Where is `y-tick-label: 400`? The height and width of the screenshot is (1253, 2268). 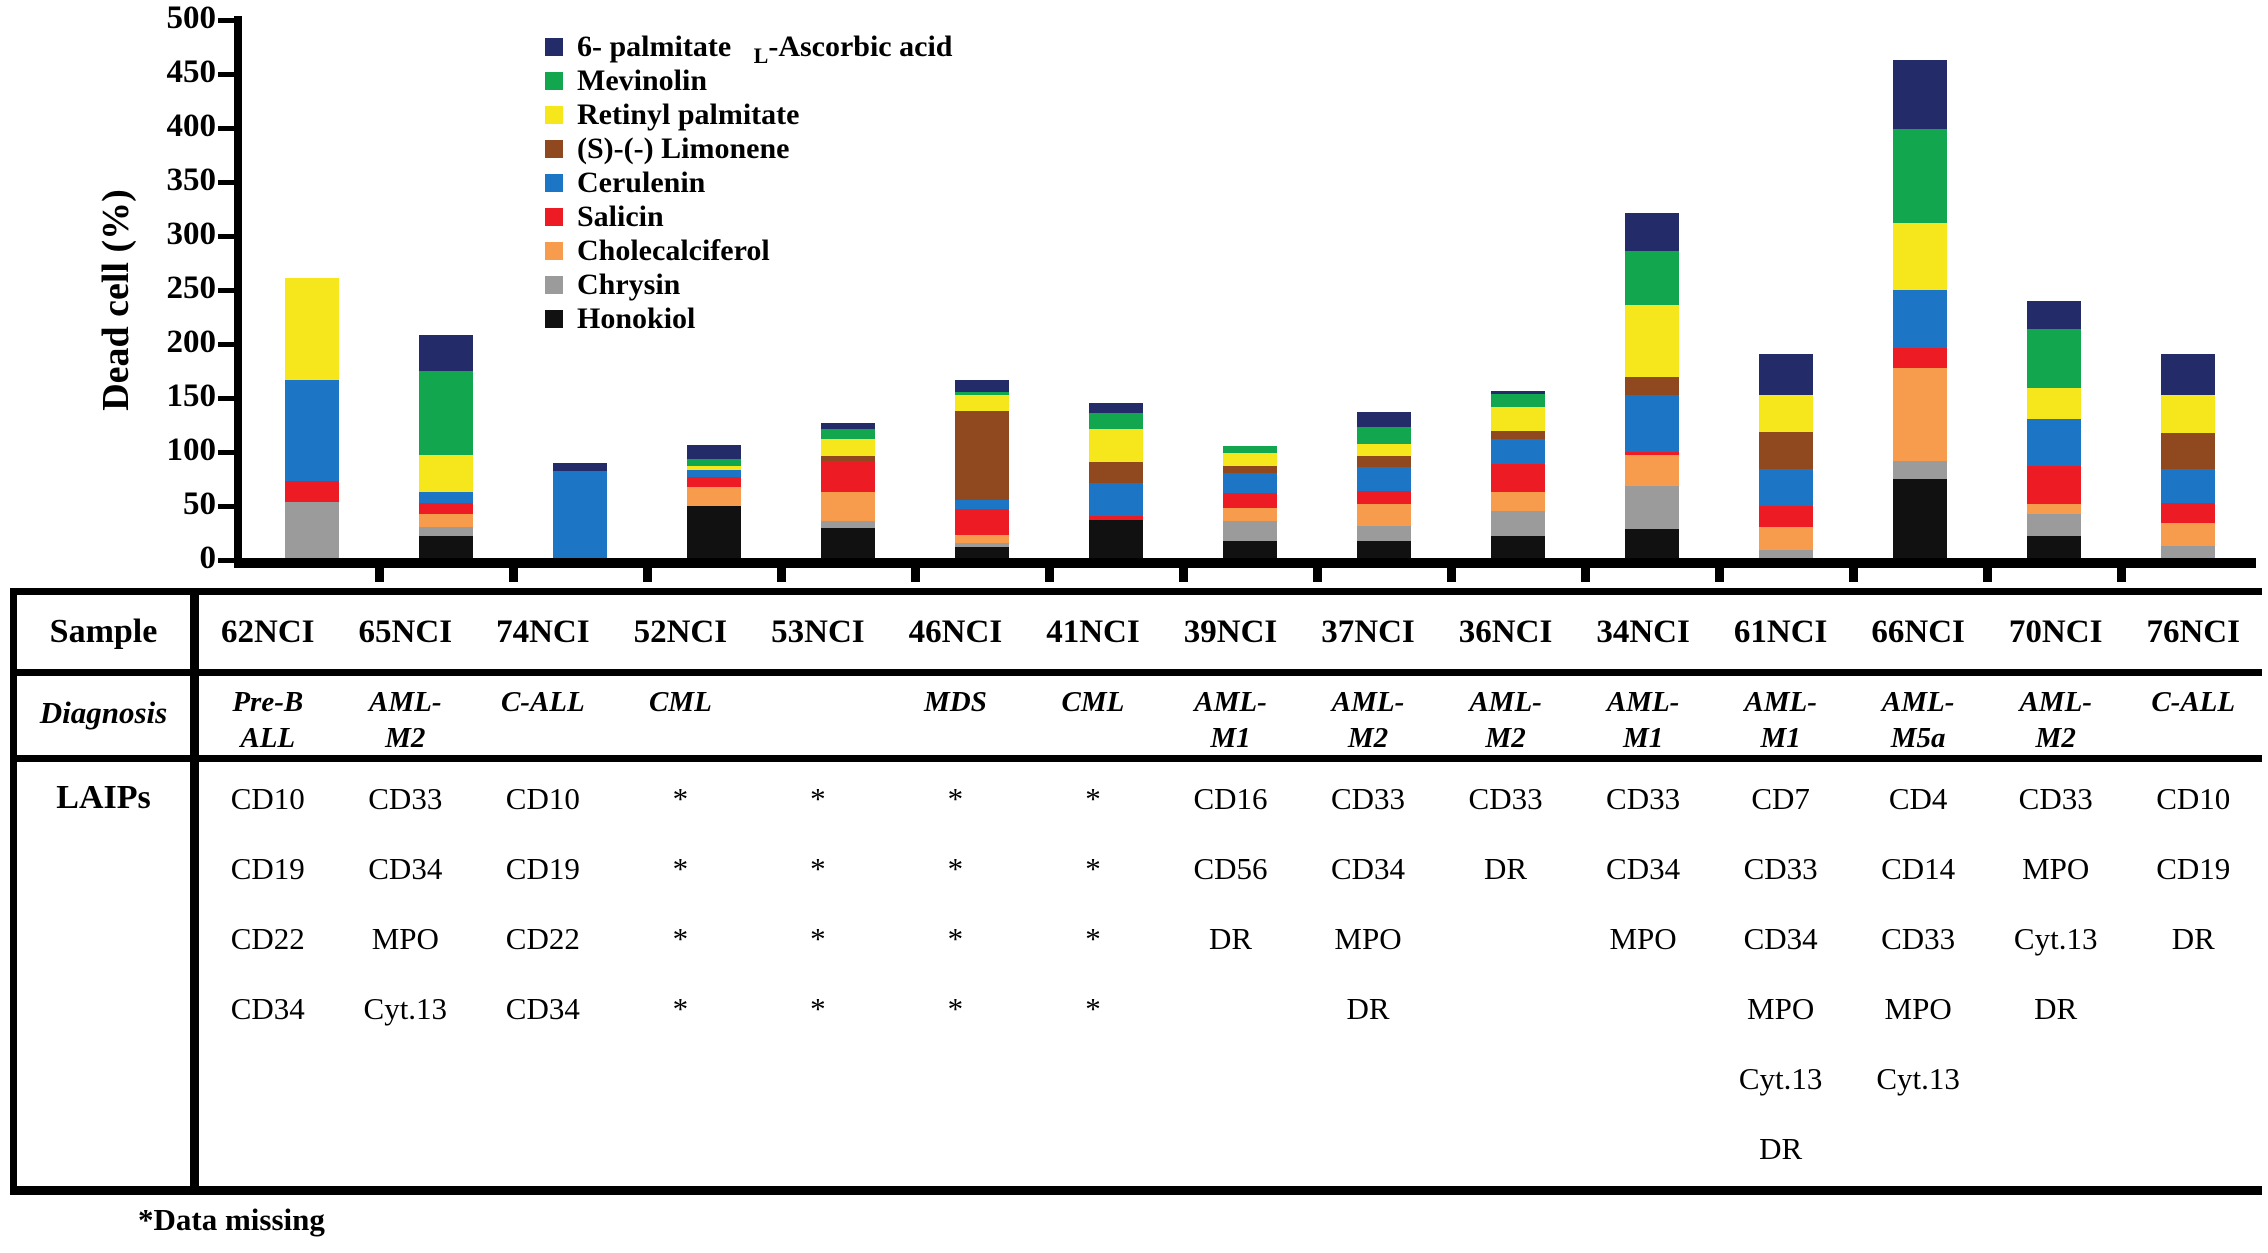 y-tick-label: 400 is located at coordinates (191, 126).